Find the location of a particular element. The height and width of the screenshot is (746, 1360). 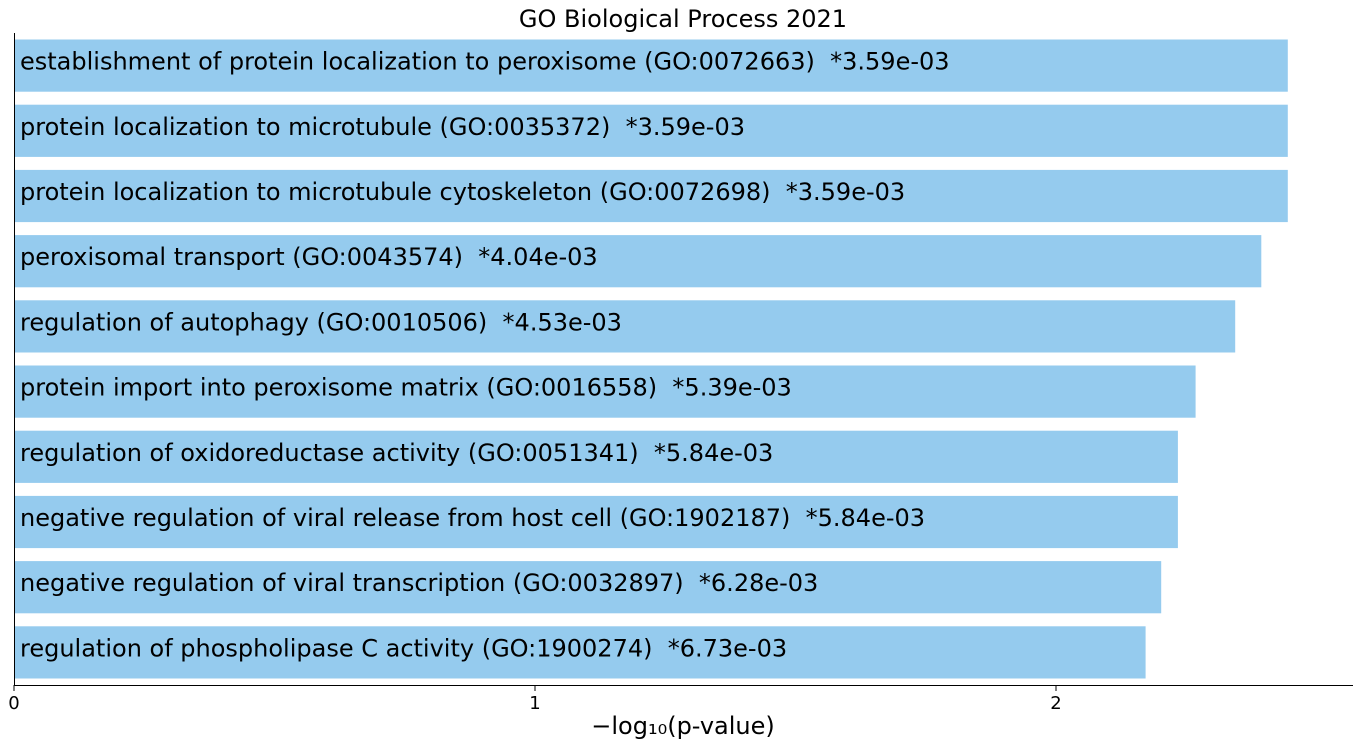

x-axis-label: −log₁₀(p-value) is located at coordinates (682, 726).